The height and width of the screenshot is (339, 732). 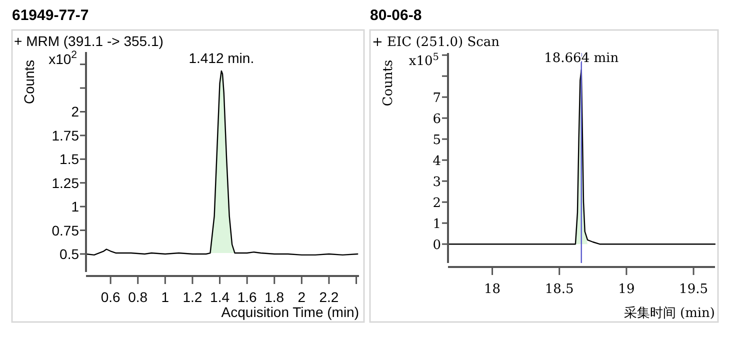 What do you see at coordinates (220, 297) in the screenshot?
I see `x-tick-label: 1.4` at bounding box center [220, 297].